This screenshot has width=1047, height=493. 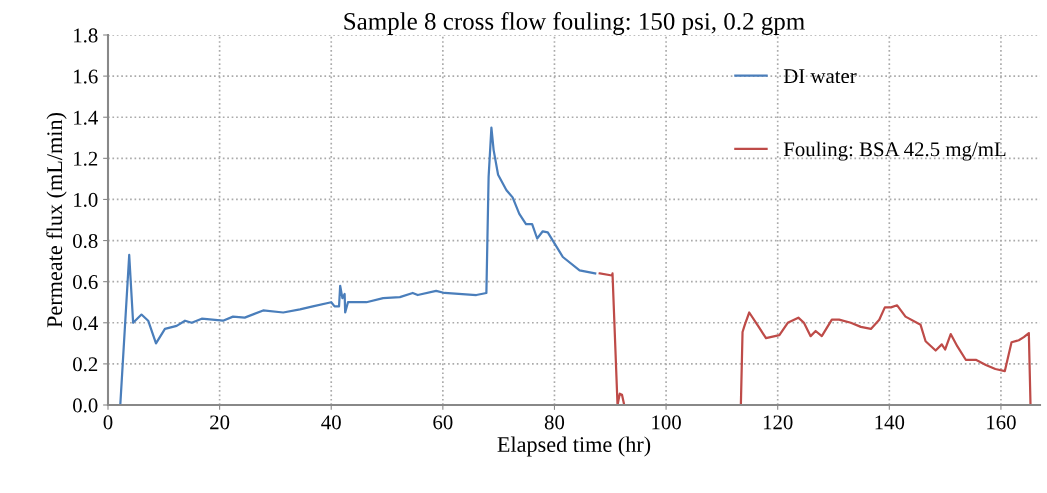 I want to click on y-tick-label: 1.4, so click(x=86, y=117).